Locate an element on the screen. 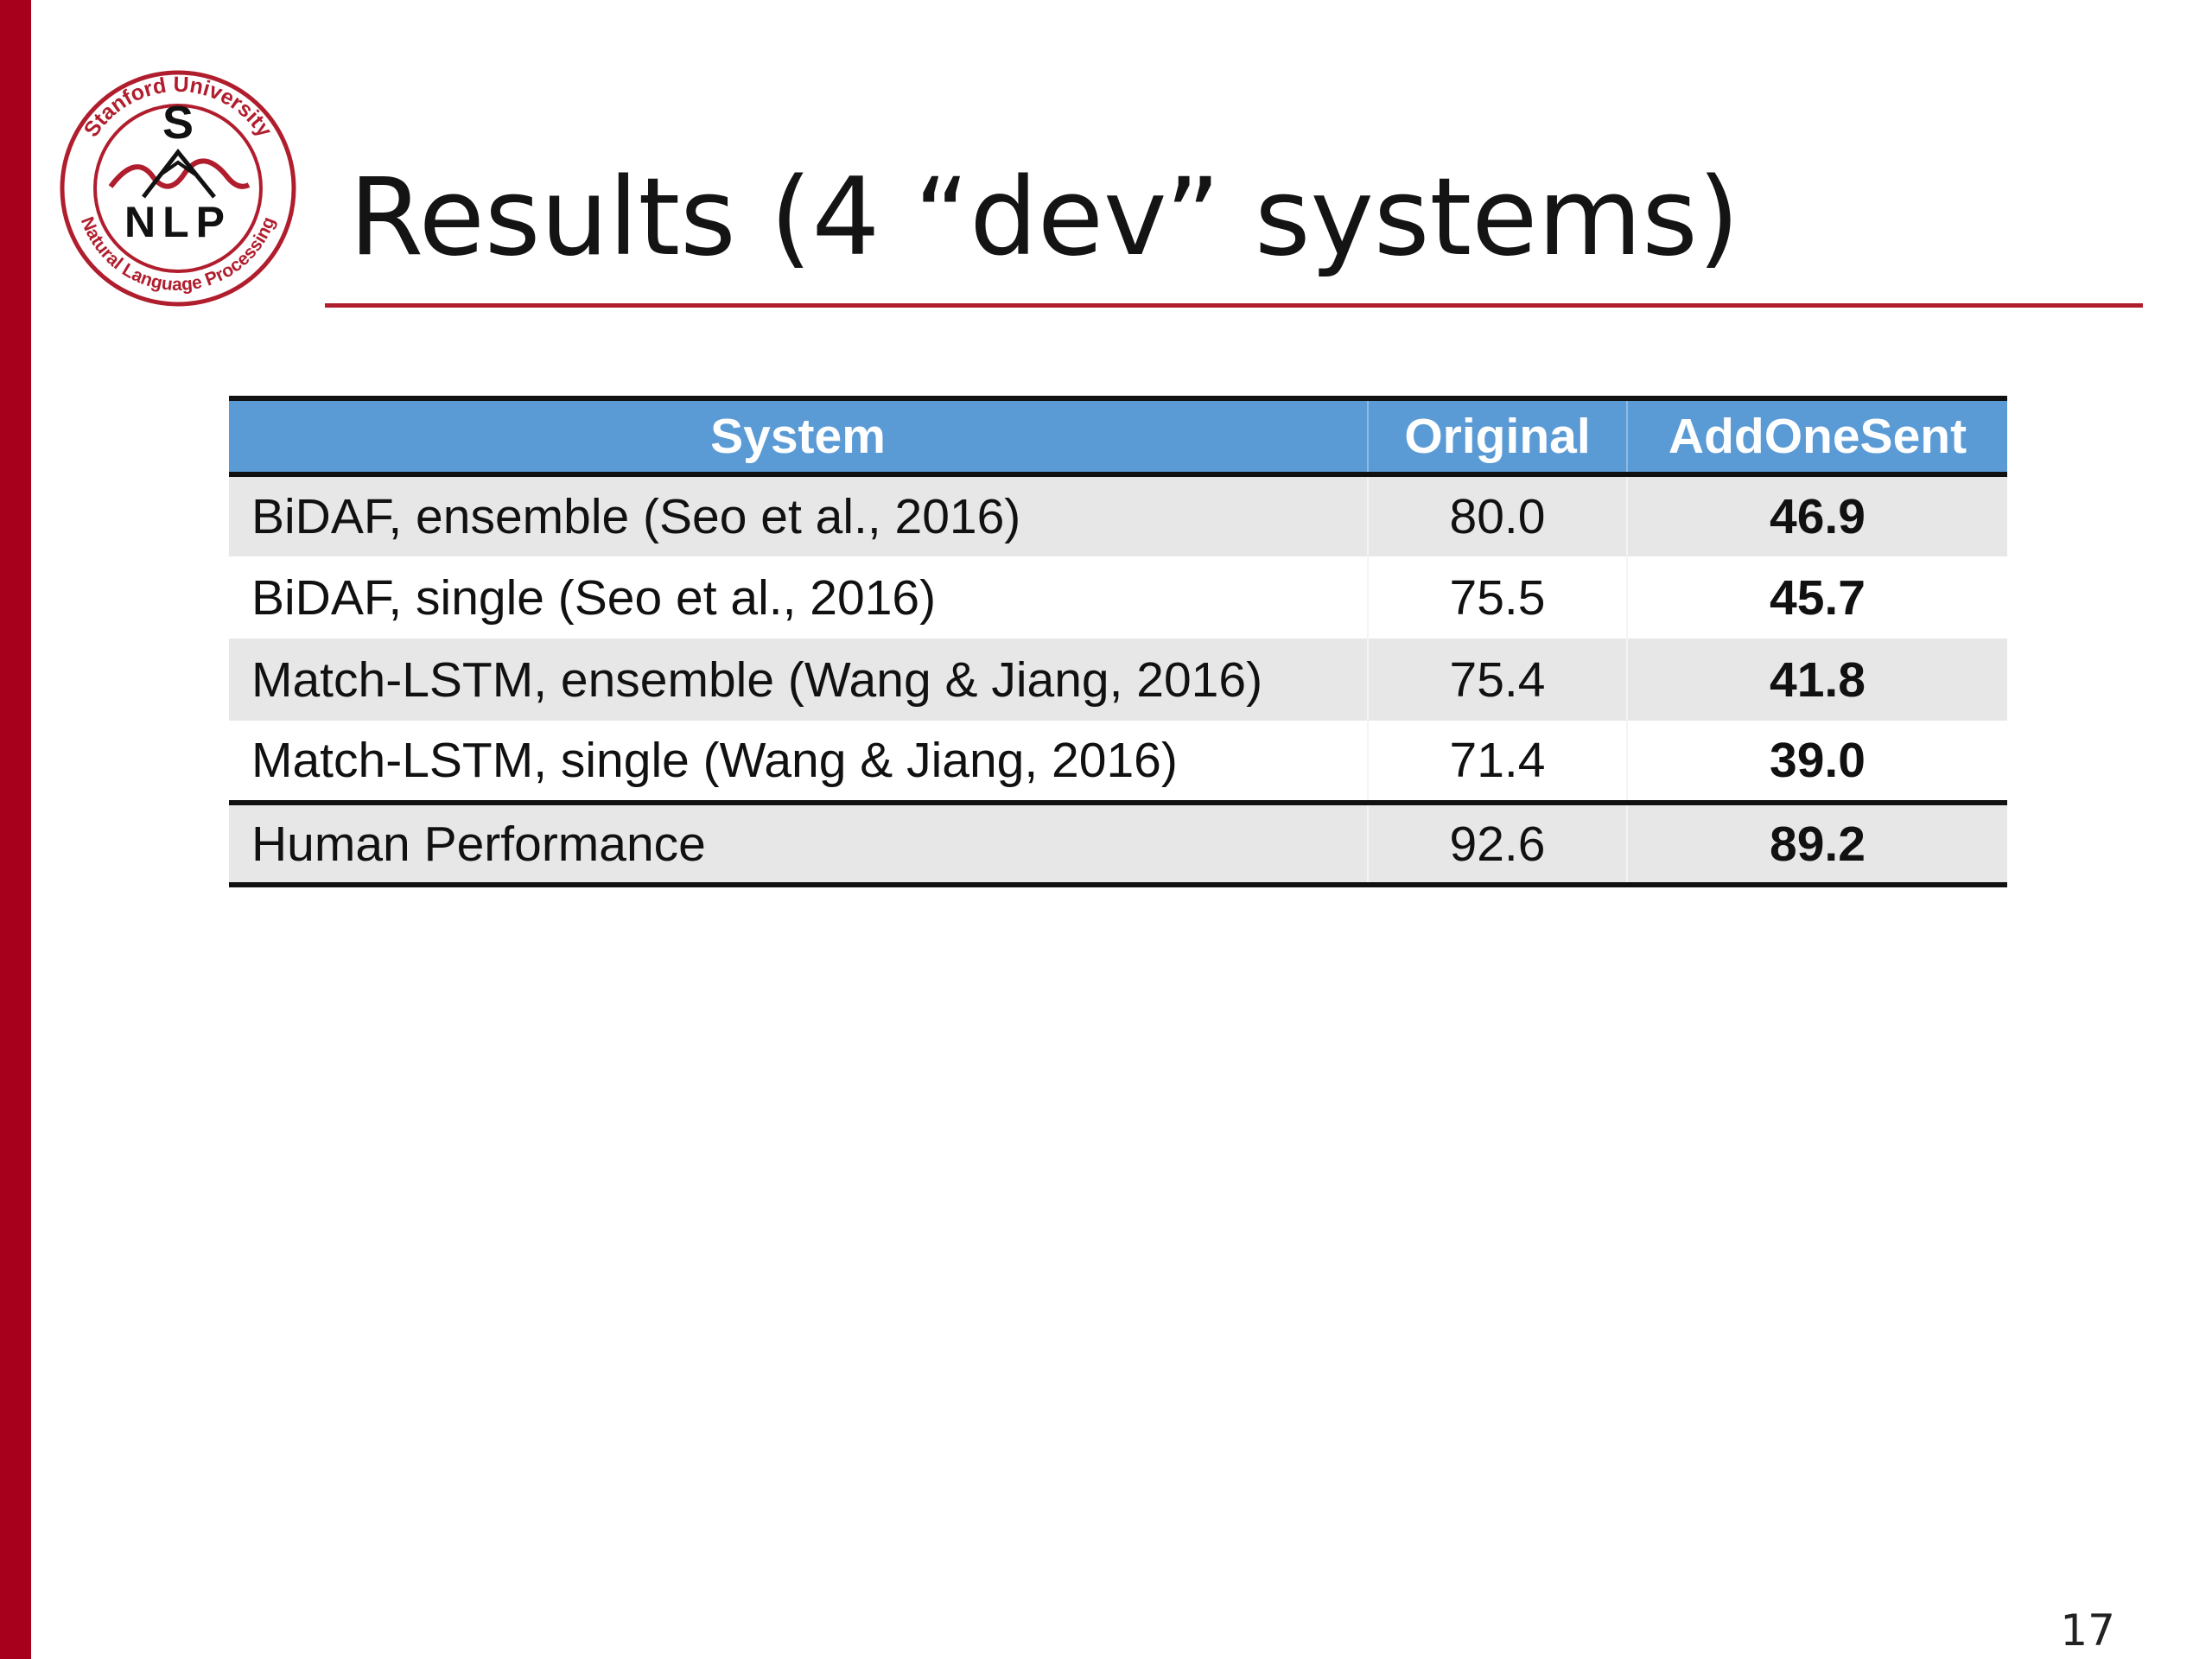 The width and height of the screenshot is (2212, 1659). system-cell: Match-LSTM, single (Wang & Jiang, 2016) is located at coordinates (714, 760).